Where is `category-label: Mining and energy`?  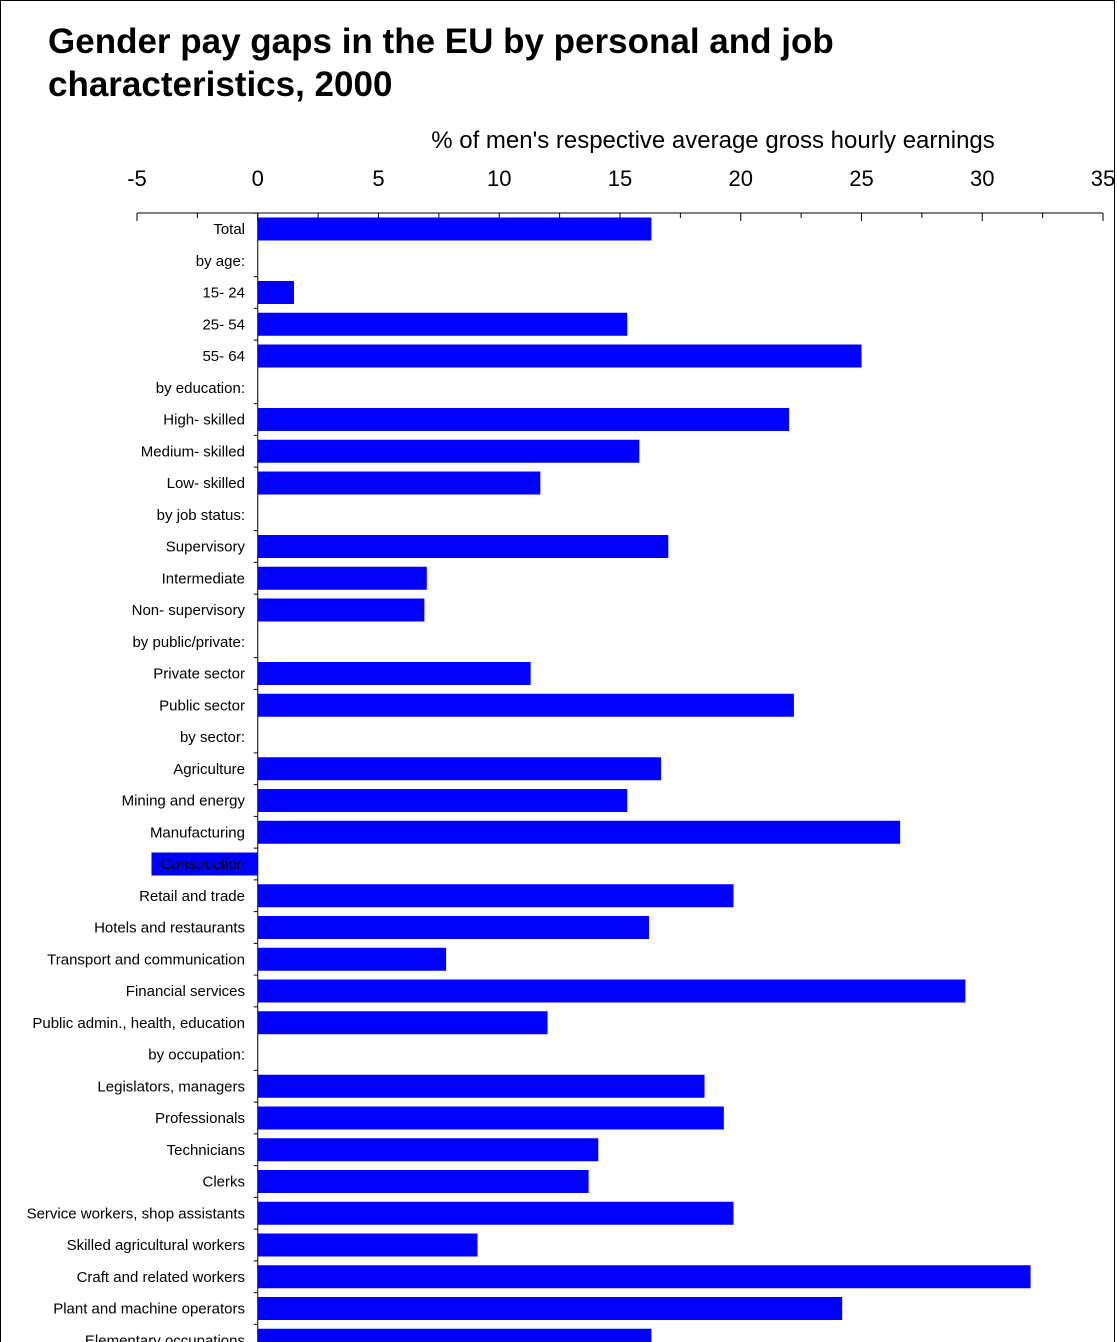
category-label: Mining and energy is located at coordinates (184, 801).